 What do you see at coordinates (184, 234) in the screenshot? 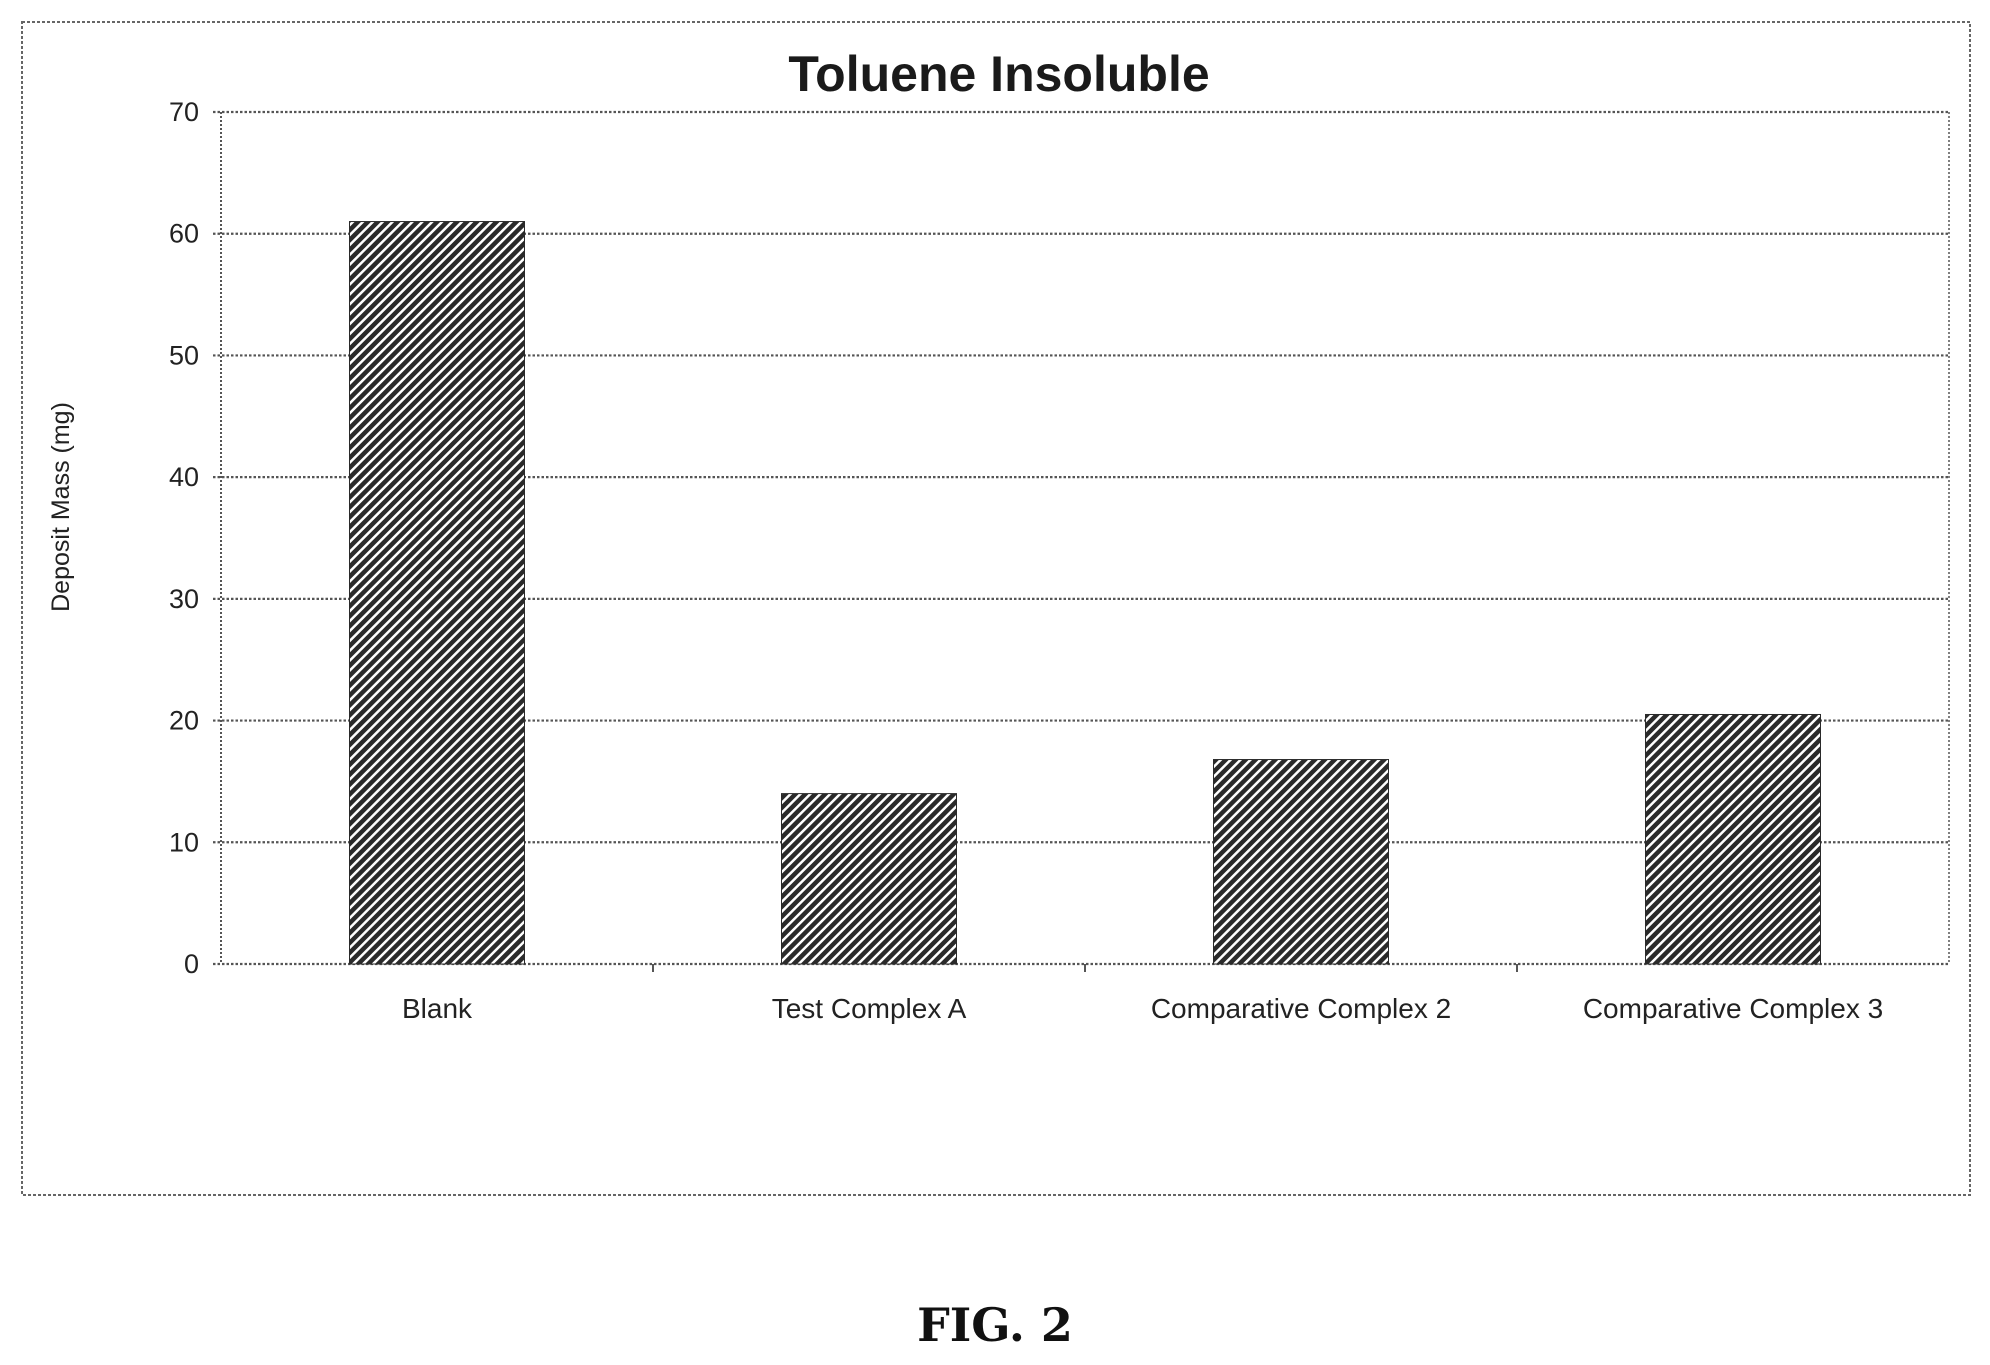
I see `y-tick-label: 60` at bounding box center [184, 234].